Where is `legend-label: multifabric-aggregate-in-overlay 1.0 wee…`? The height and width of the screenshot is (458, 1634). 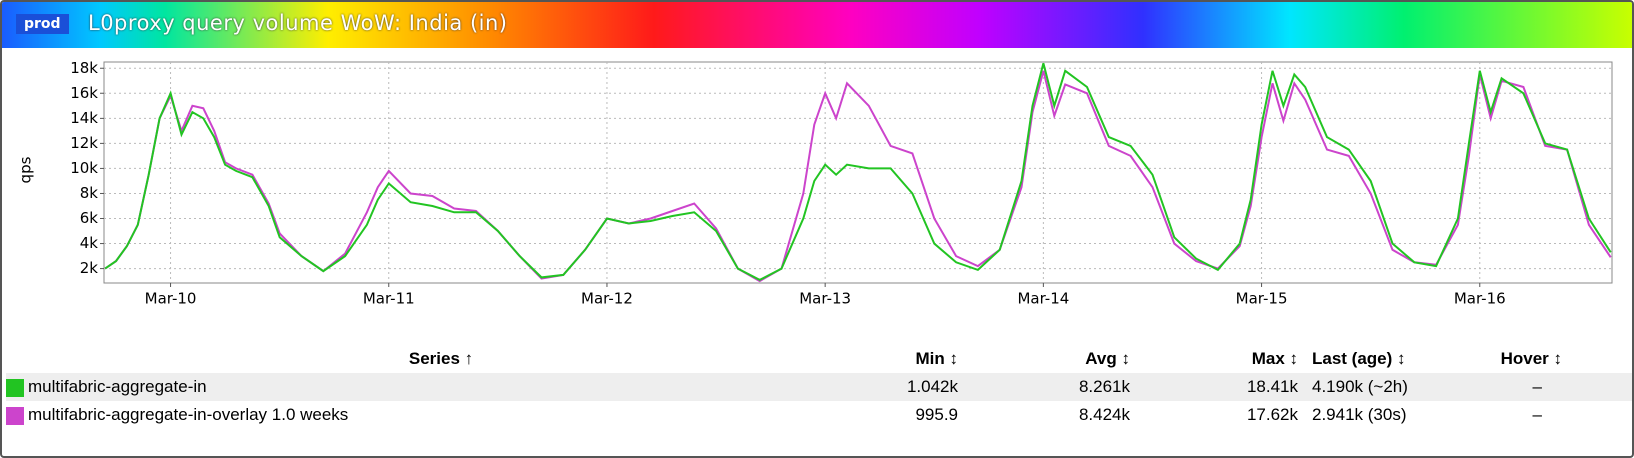
legend-label: multifabric-aggregate-in-overlay 1.0 wee… is located at coordinates (188, 414).